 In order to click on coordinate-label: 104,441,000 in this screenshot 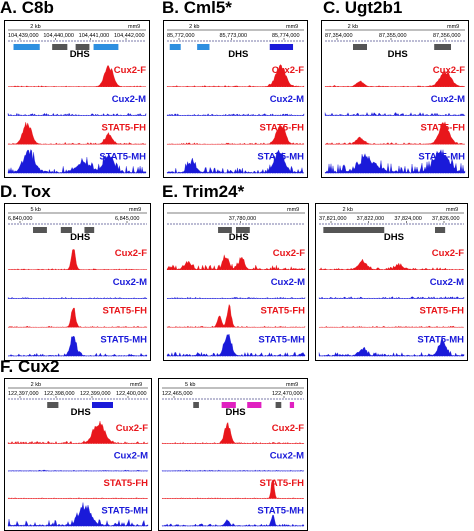, I will do `click(94, 36)`.